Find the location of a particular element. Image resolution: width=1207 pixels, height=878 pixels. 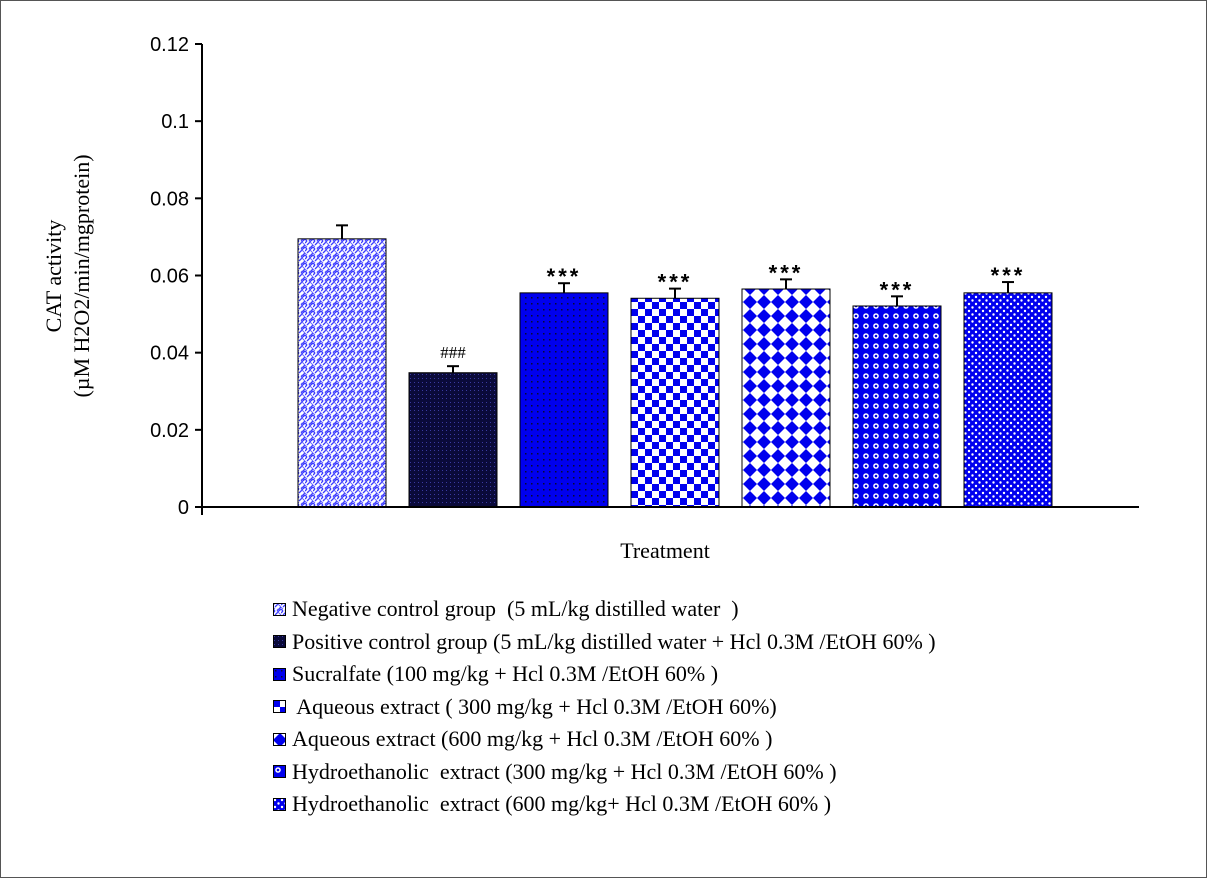

y-axis-title-line2: (µM H2O2/min/mgprotein) is located at coordinates (81, 275).